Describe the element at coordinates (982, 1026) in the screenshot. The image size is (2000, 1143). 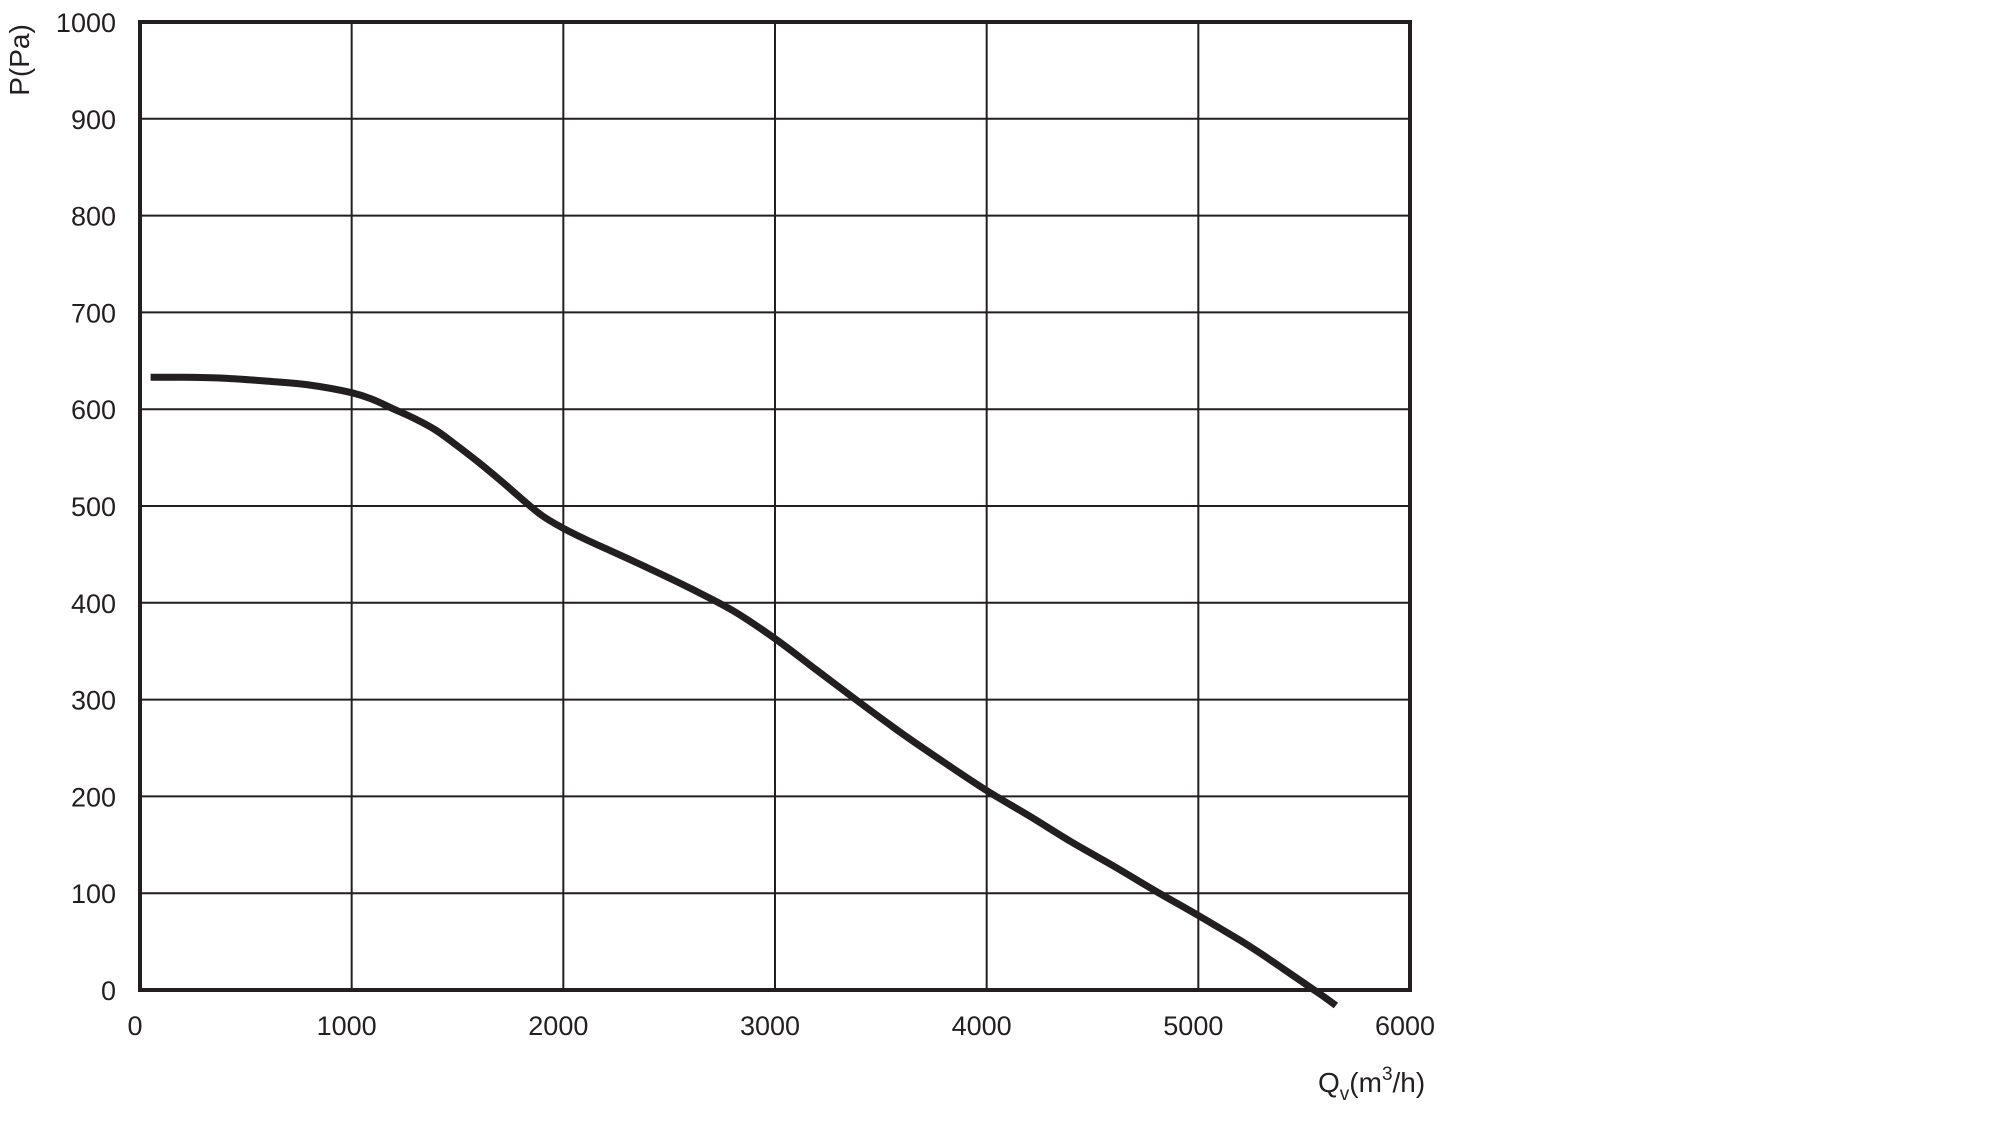
I see `x-tick-label-4: 4000` at that location.